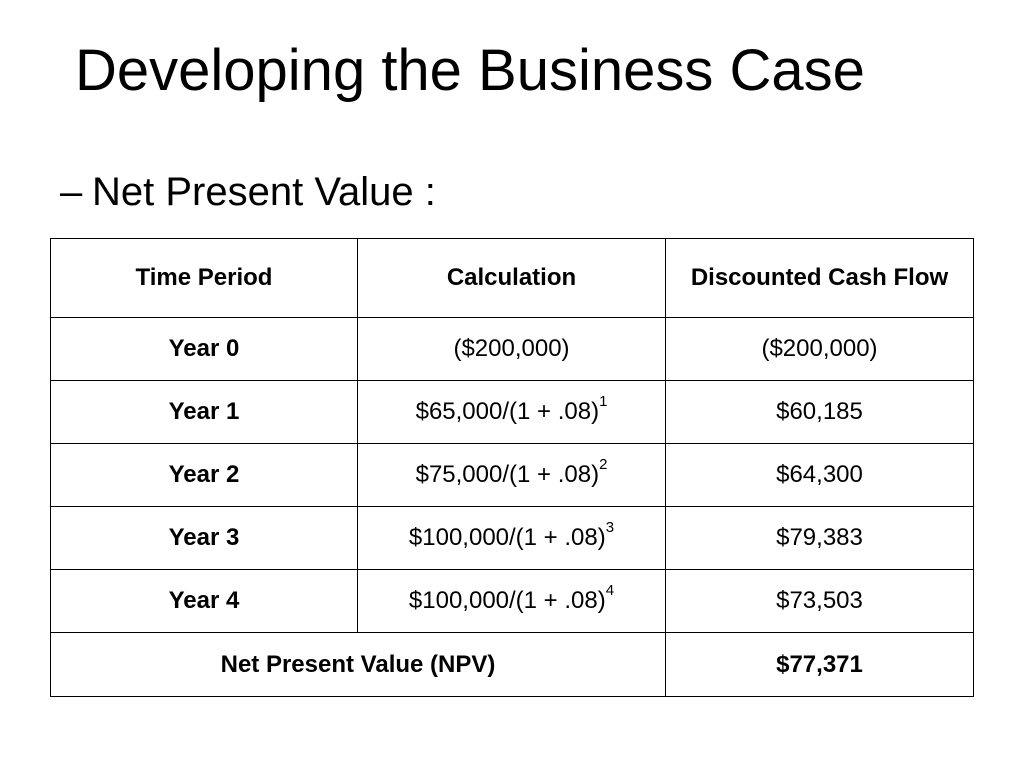  What do you see at coordinates (248, 192) in the screenshot?
I see `bullet-item: – Net Present Value :` at bounding box center [248, 192].